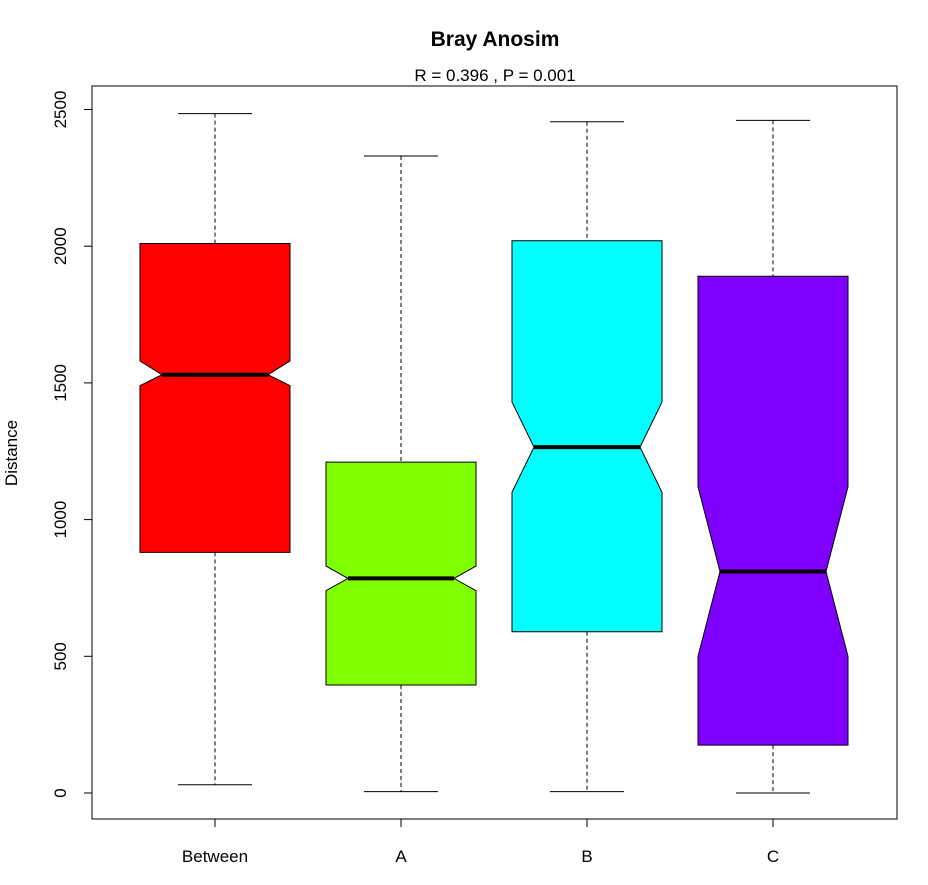 The height and width of the screenshot is (885, 928). Describe the element at coordinates (586, 856) in the screenshot. I see `x-tick-label: B` at that location.